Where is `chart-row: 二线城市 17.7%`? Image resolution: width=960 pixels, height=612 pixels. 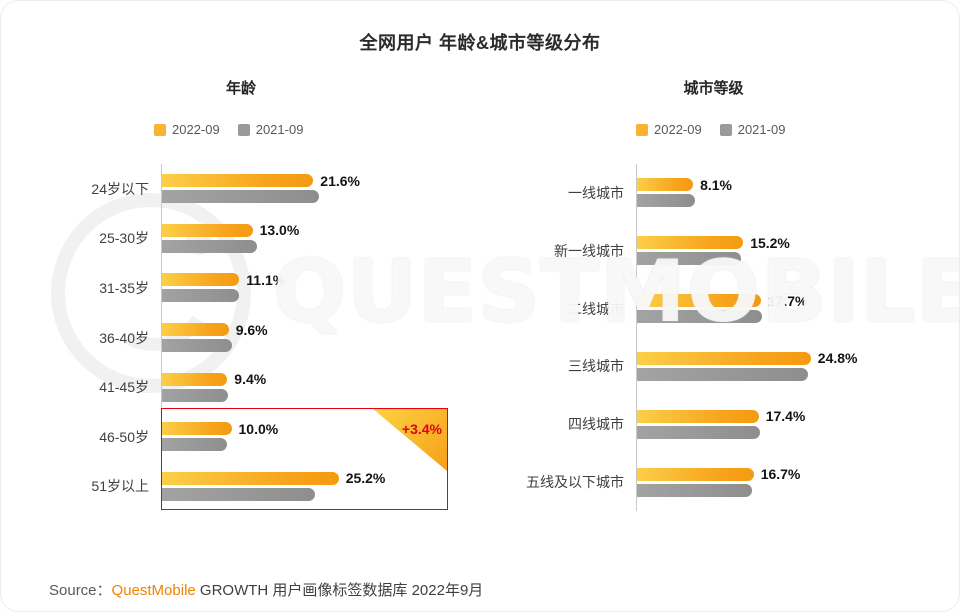
chart-row: 二线城市 17.7% is located at coordinates (718, 309).